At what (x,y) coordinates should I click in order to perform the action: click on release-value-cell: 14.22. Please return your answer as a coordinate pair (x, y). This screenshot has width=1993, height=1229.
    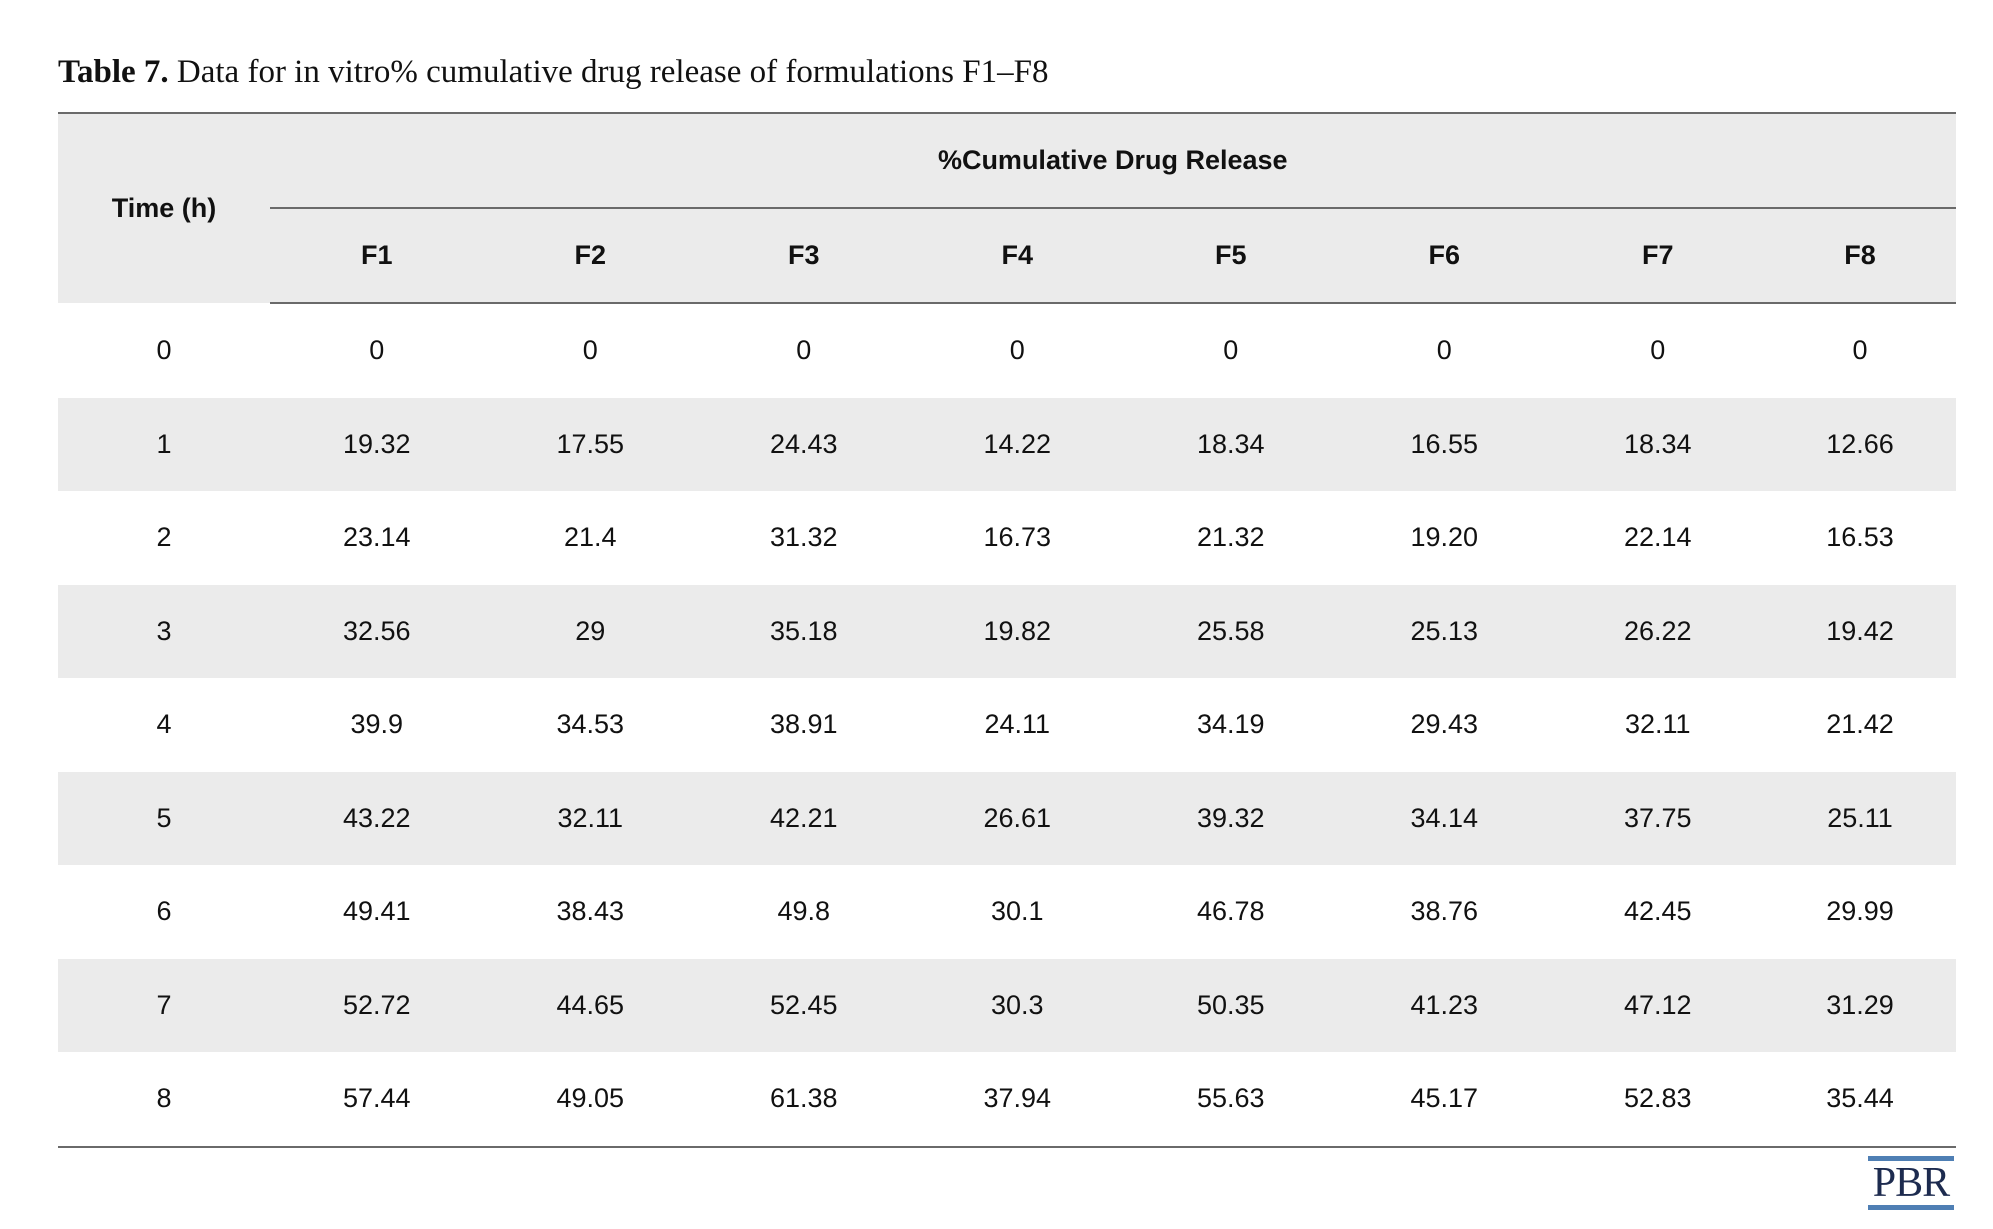
    Looking at the image, I should click on (1017, 444).